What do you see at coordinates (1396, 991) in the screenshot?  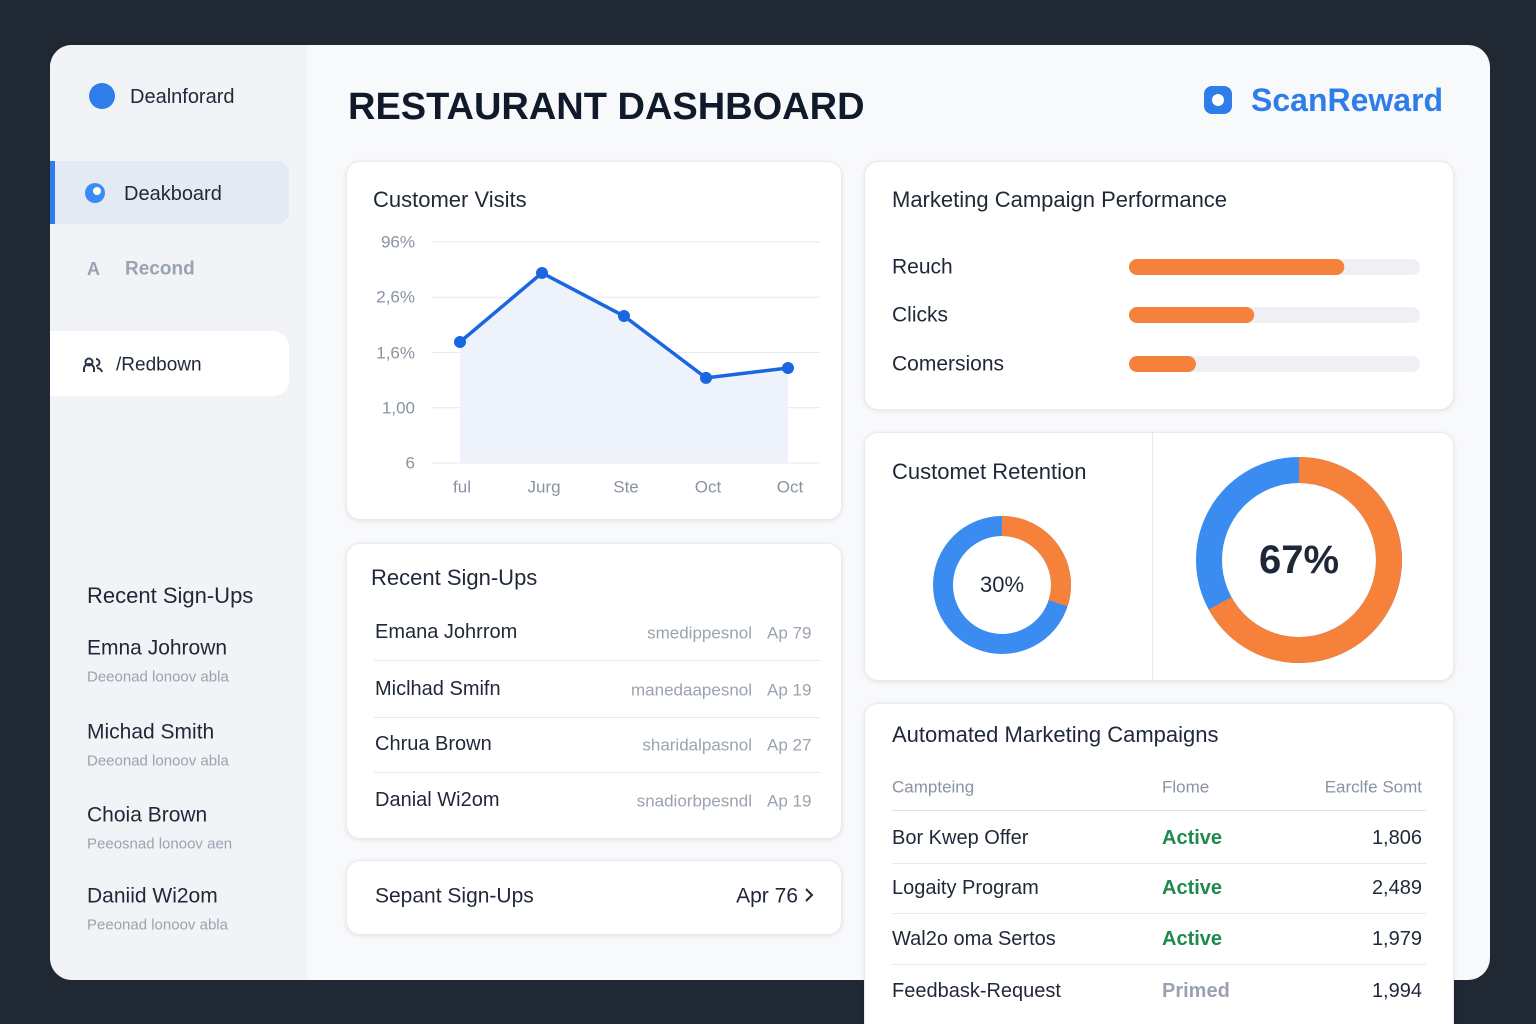 I see `table-cell: 1,994` at bounding box center [1396, 991].